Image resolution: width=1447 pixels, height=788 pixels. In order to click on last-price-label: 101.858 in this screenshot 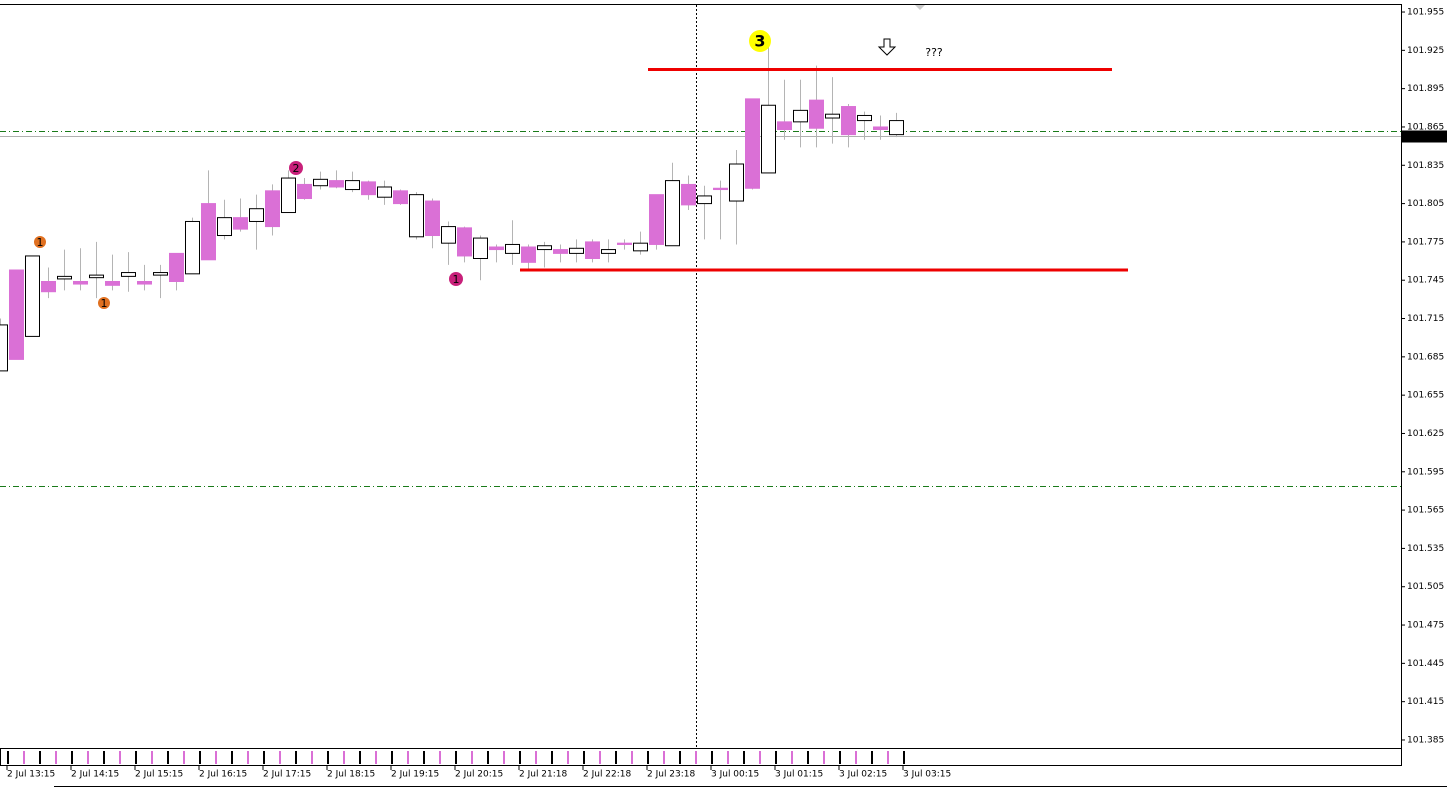, I will do `click(1424, 137)`.